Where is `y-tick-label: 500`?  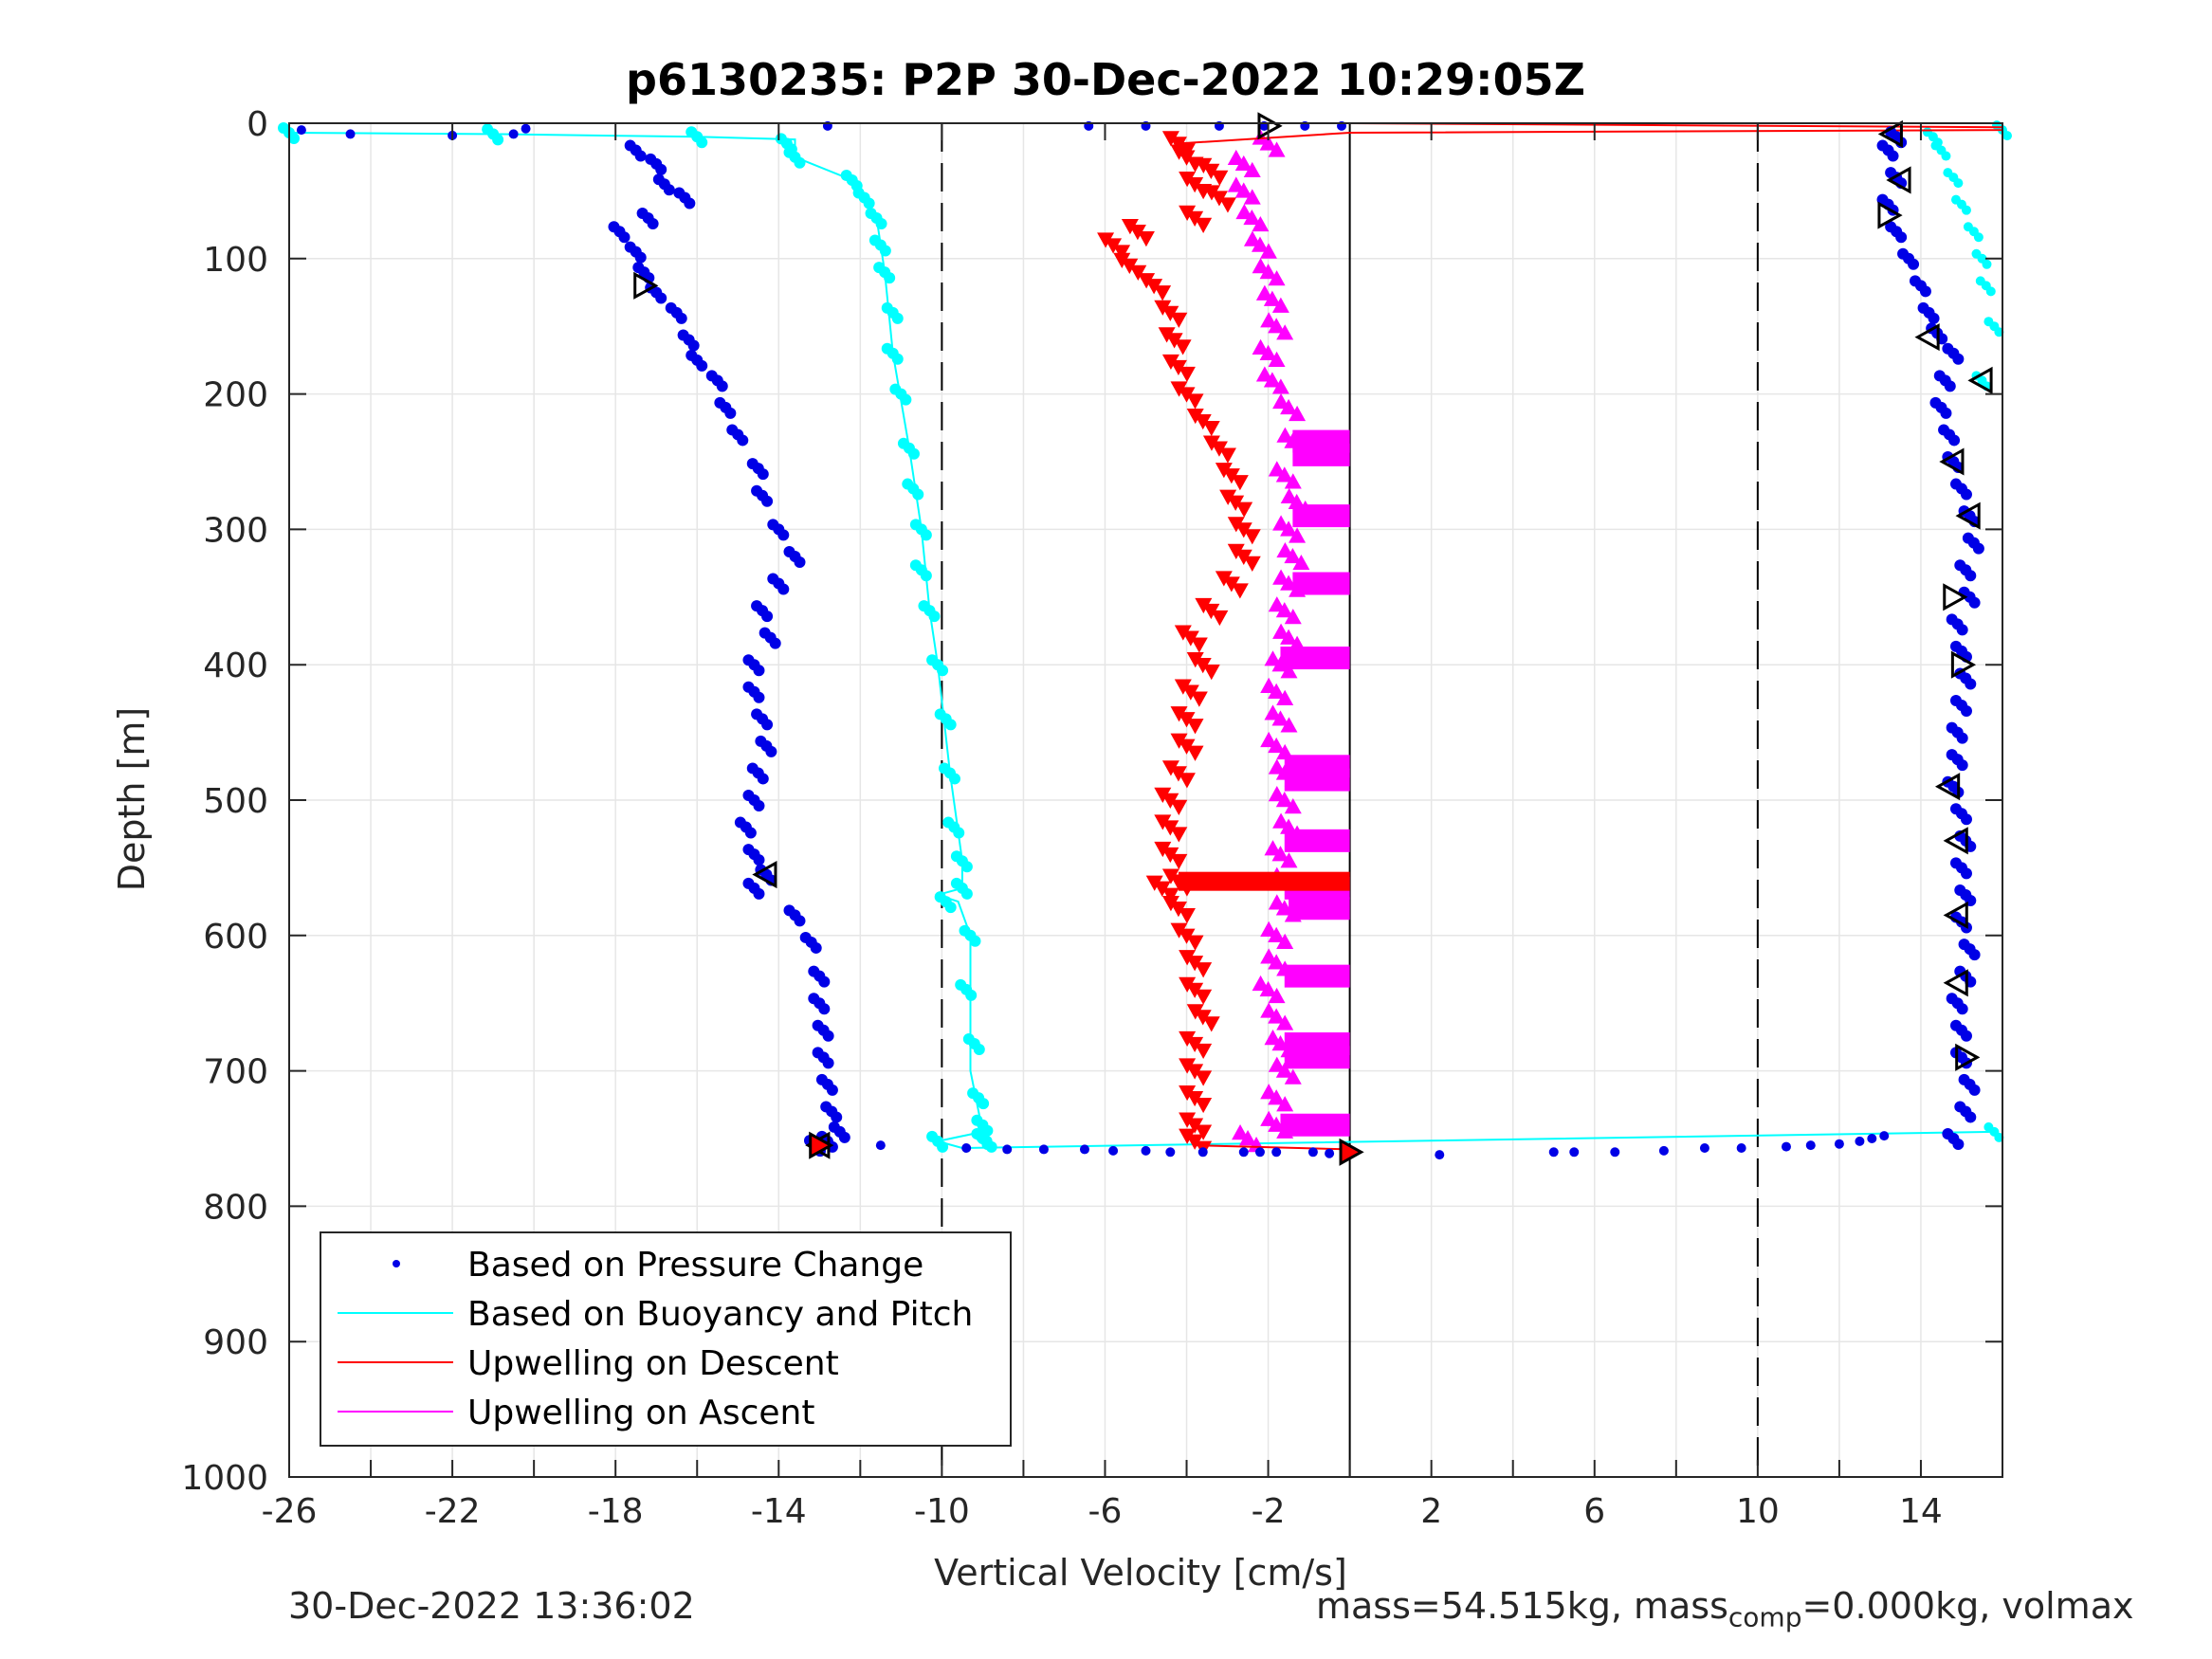
y-tick-label: 500 is located at coordinates (235, 801).